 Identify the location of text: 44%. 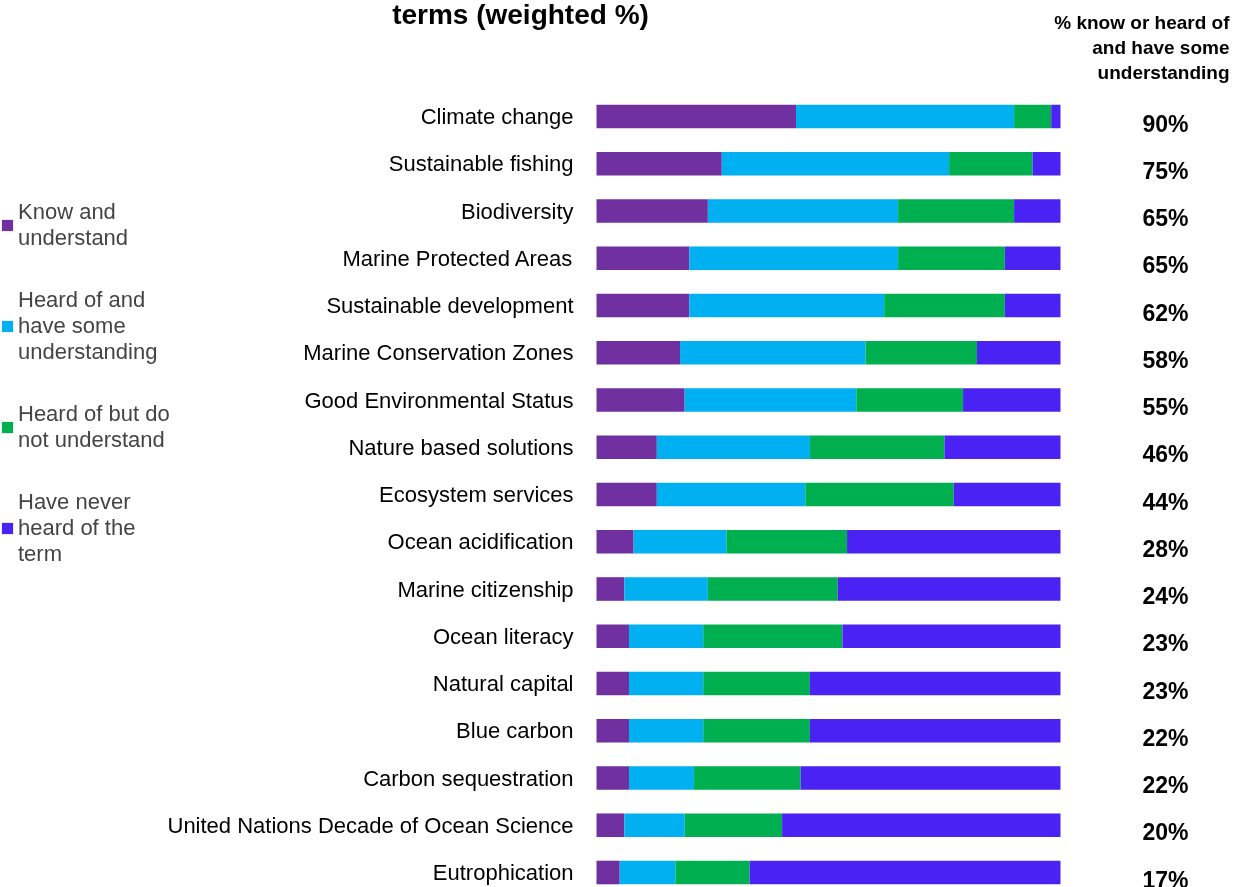
(1165, 501).